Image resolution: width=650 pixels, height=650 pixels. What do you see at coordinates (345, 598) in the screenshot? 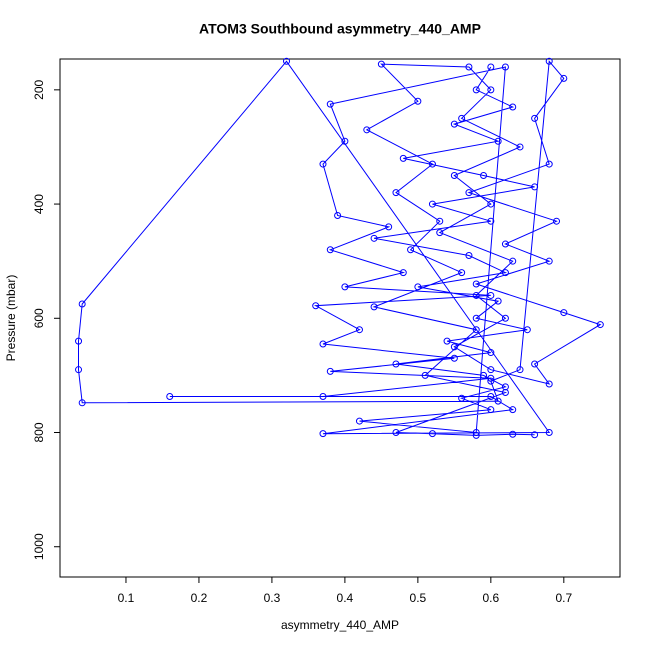
I see `x-tick-label: 0.4` at bounding box center [345, 598].